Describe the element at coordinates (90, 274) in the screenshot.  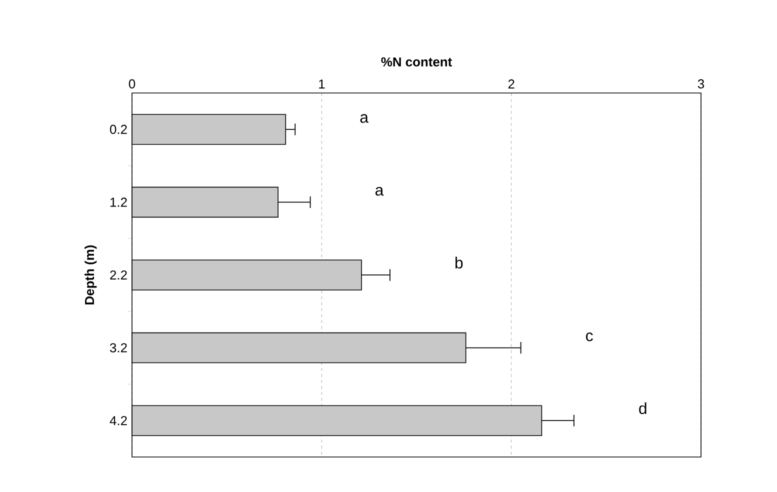
I see `y-axis-title: Depth (m)` at that location.